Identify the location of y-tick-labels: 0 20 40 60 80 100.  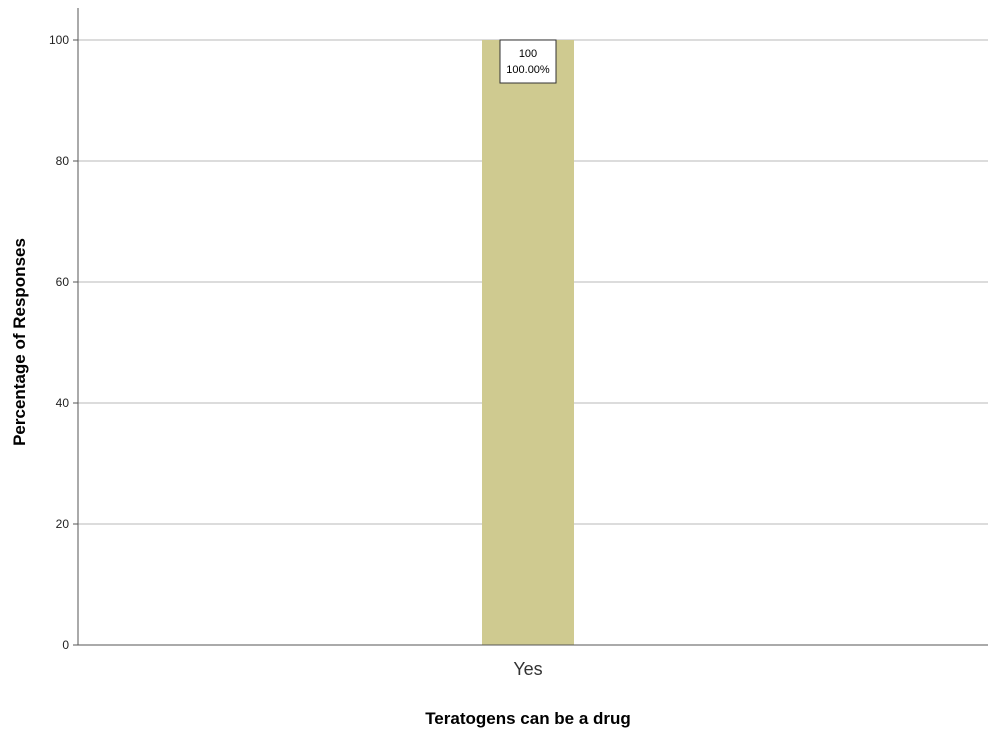
(63, 342).